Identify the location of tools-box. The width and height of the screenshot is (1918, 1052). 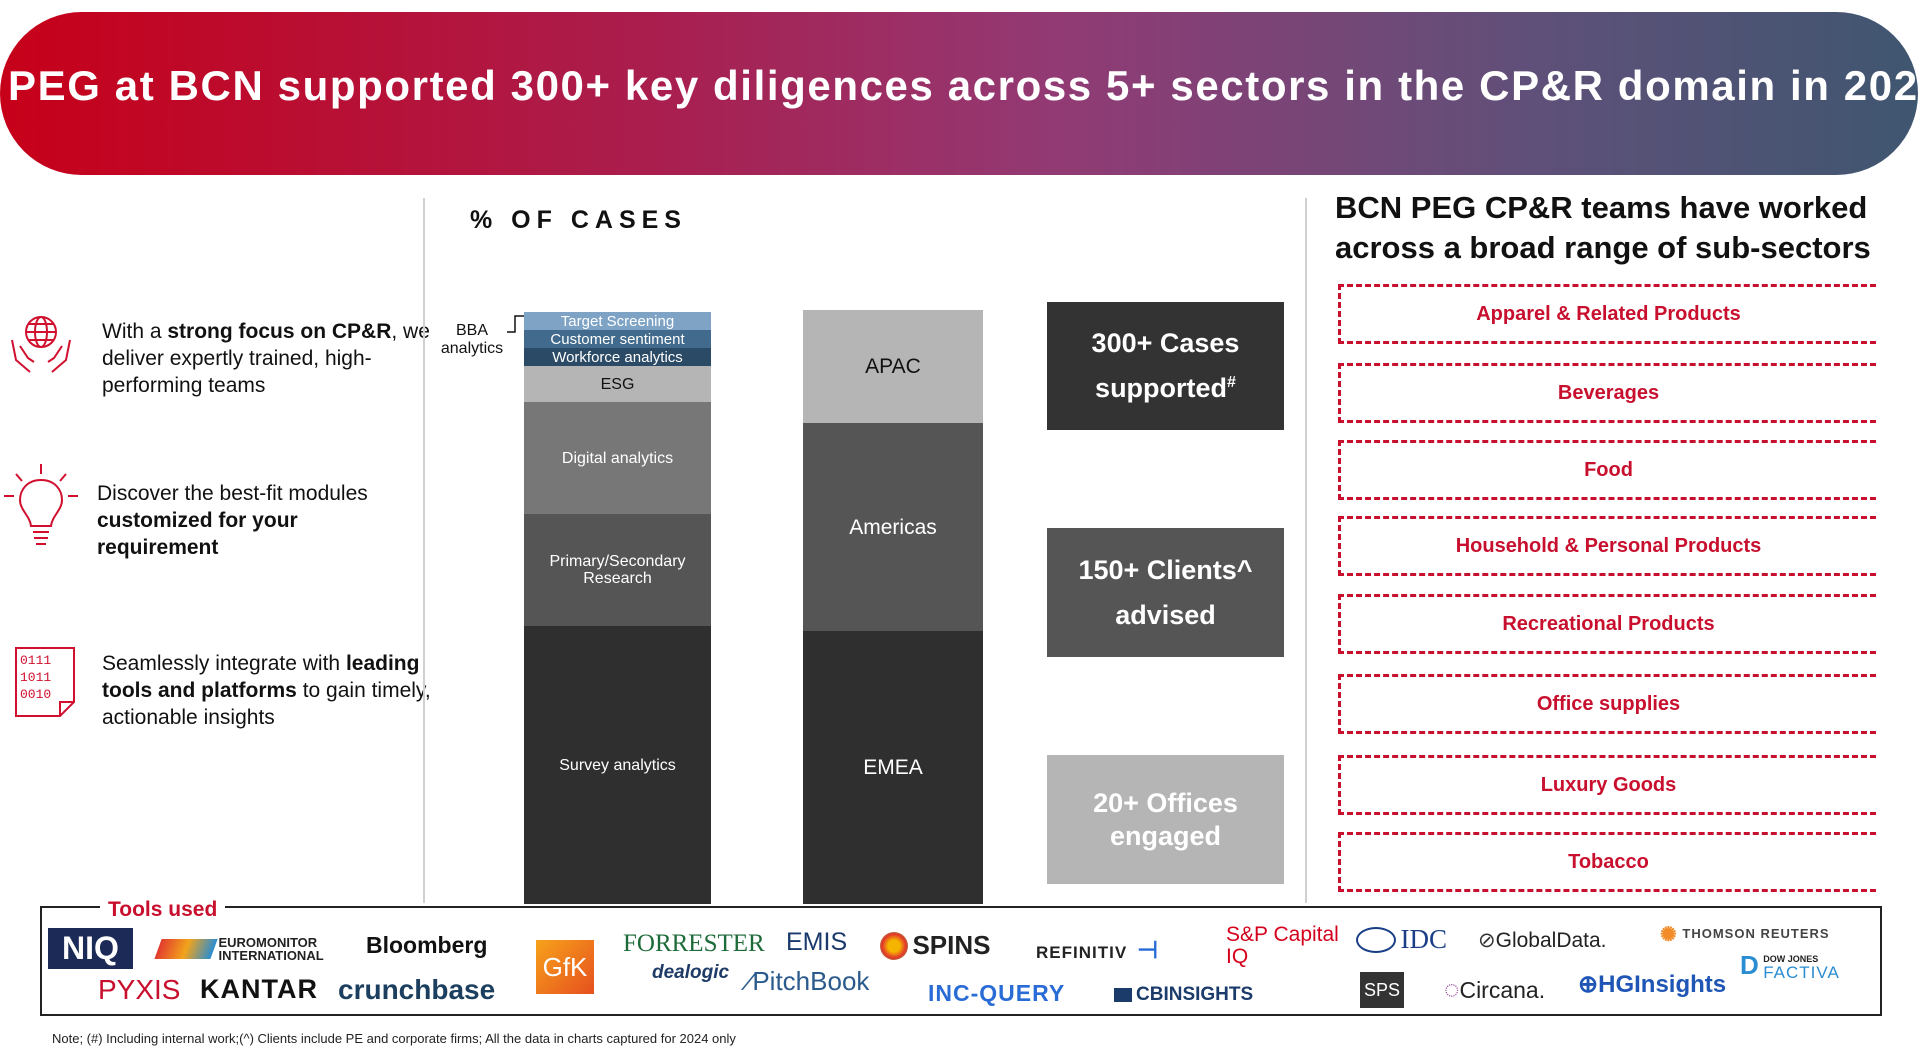
(961, 961).